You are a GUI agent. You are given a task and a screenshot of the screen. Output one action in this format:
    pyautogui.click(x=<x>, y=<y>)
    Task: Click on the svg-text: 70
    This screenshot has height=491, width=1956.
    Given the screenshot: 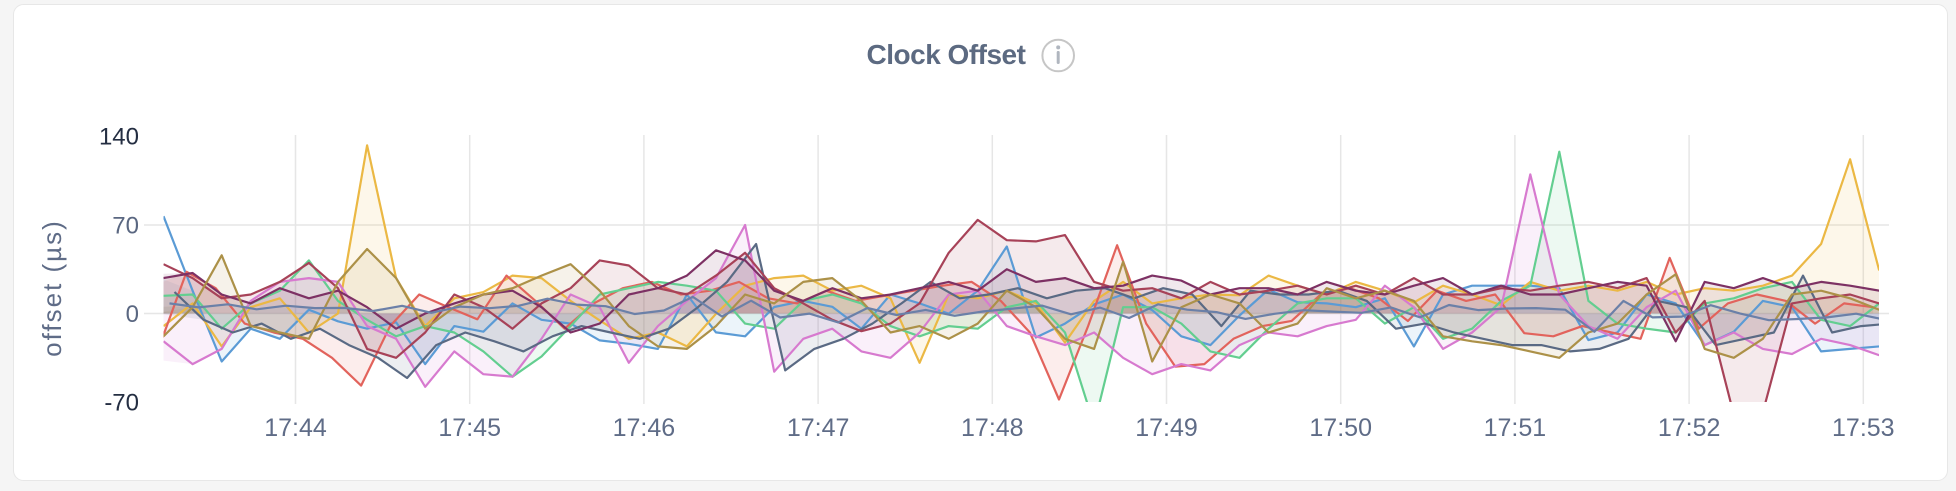 What is the action you would take?
    pyautogui.click(x=125, y=226)
    